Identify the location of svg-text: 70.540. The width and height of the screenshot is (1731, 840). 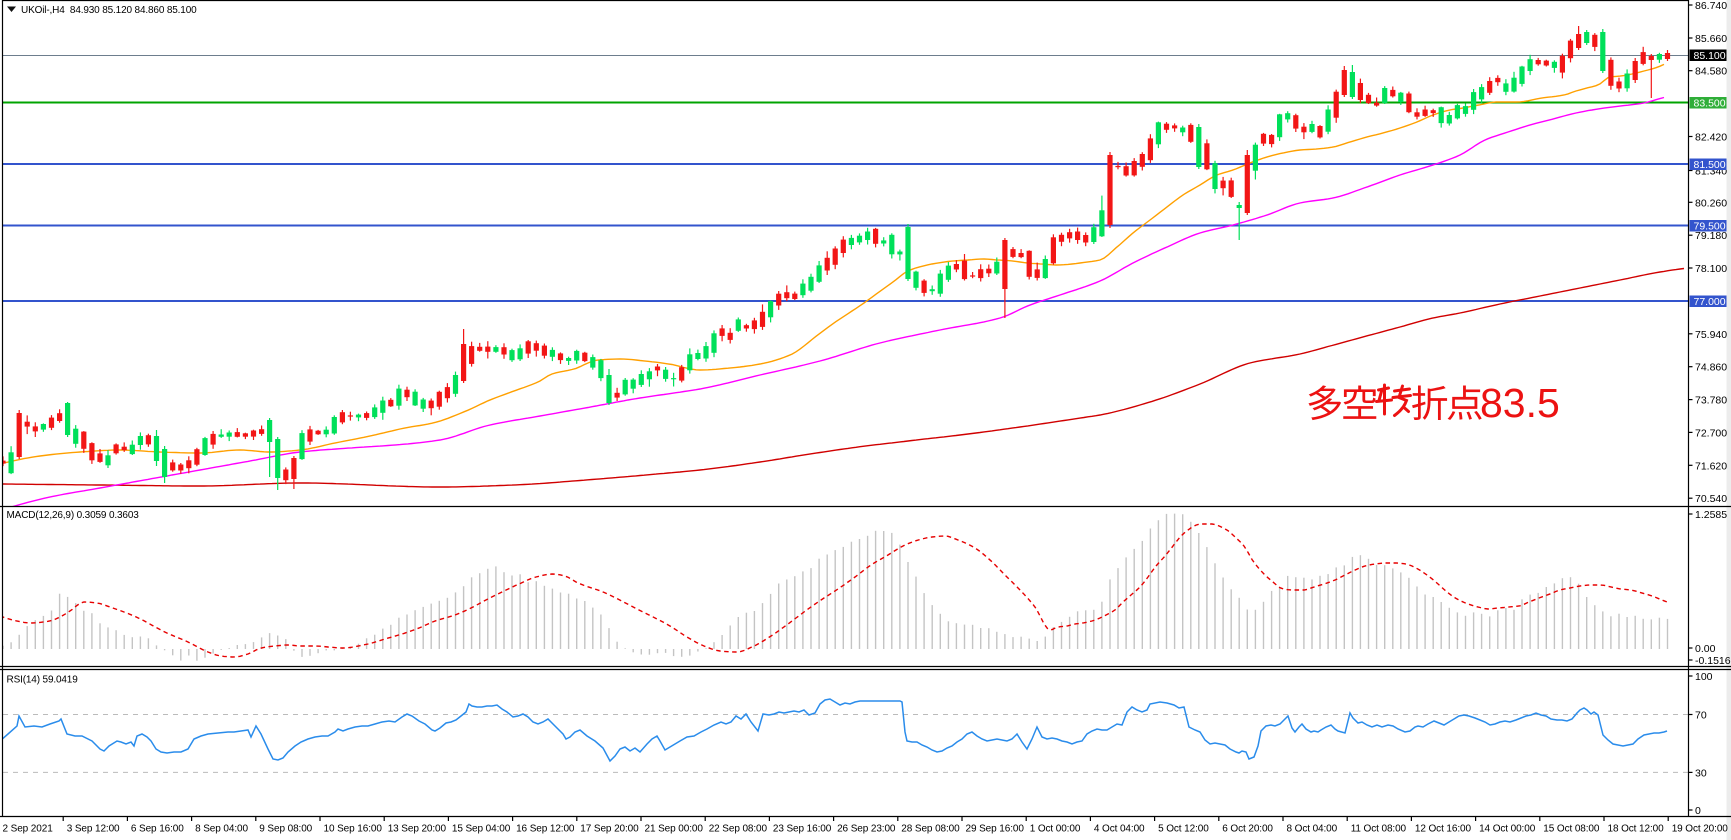
(1711, 499).